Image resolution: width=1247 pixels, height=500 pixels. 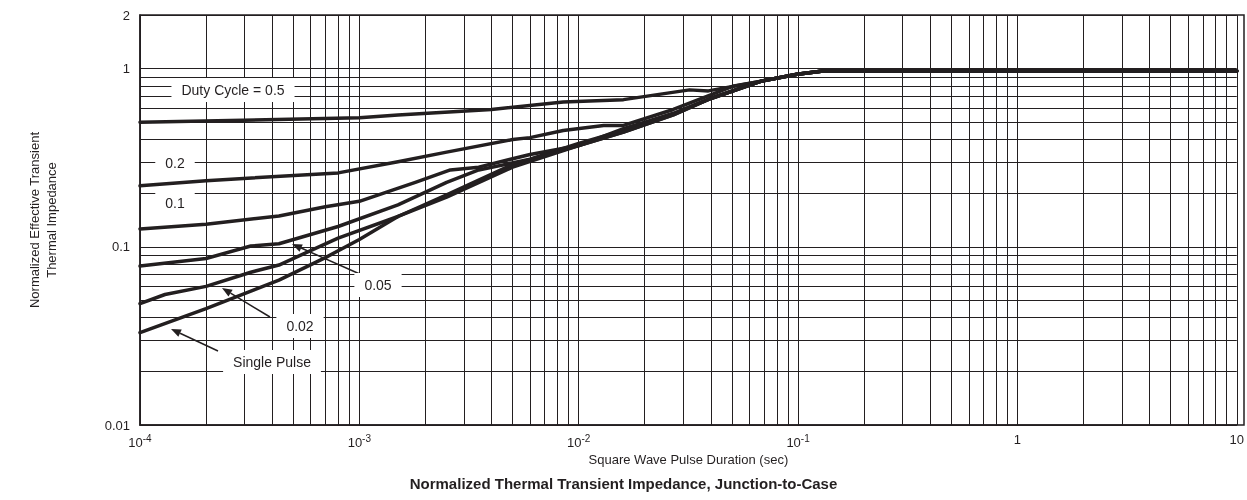 I want to click on x-tick-label: 10, so click(x=1236, y=439).